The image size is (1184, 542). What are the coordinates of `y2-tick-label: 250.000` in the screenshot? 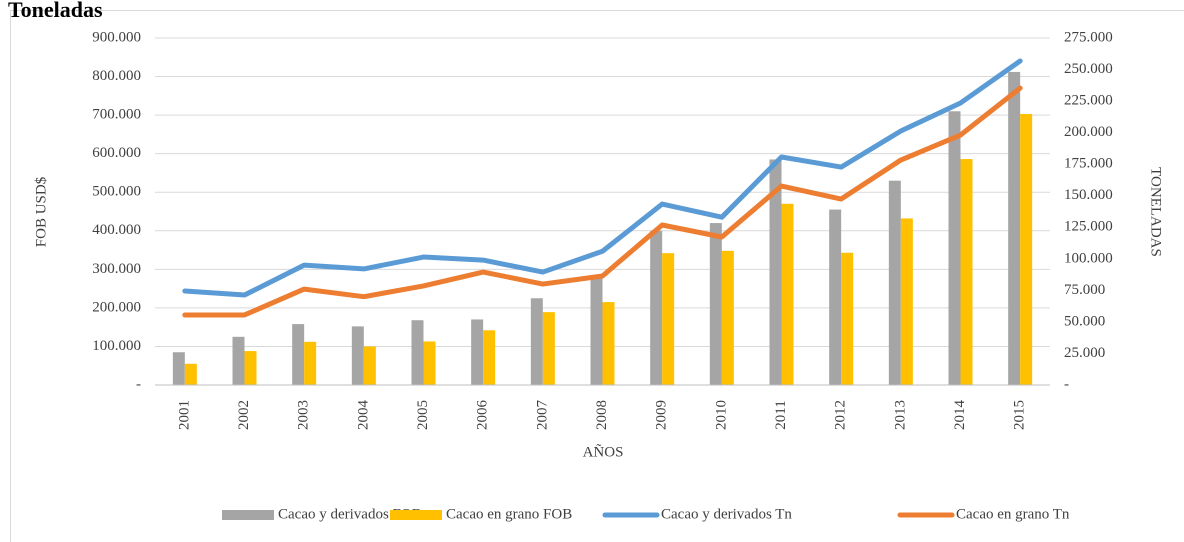 It's located at (1088, 69).